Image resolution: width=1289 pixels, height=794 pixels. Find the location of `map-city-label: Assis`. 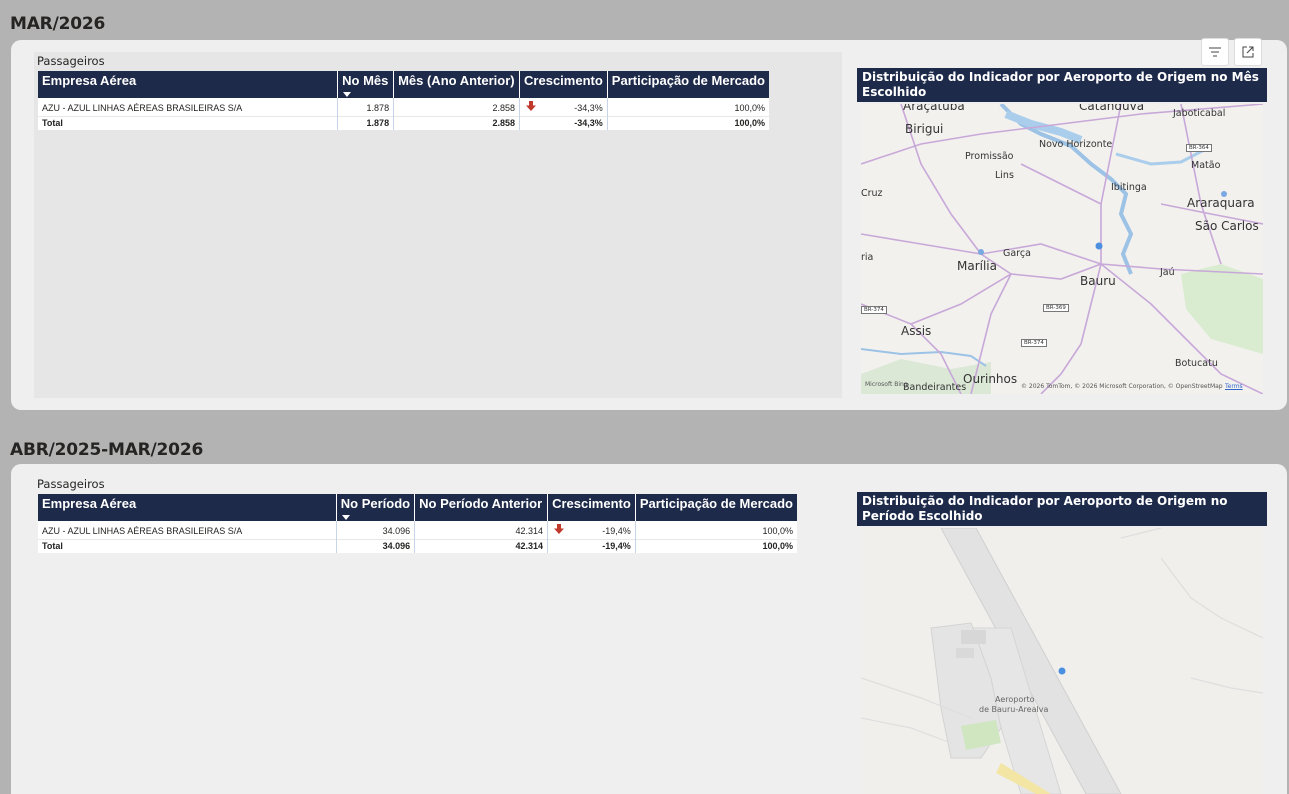

map-city-label: Assis is located at coordinates (916, 331).